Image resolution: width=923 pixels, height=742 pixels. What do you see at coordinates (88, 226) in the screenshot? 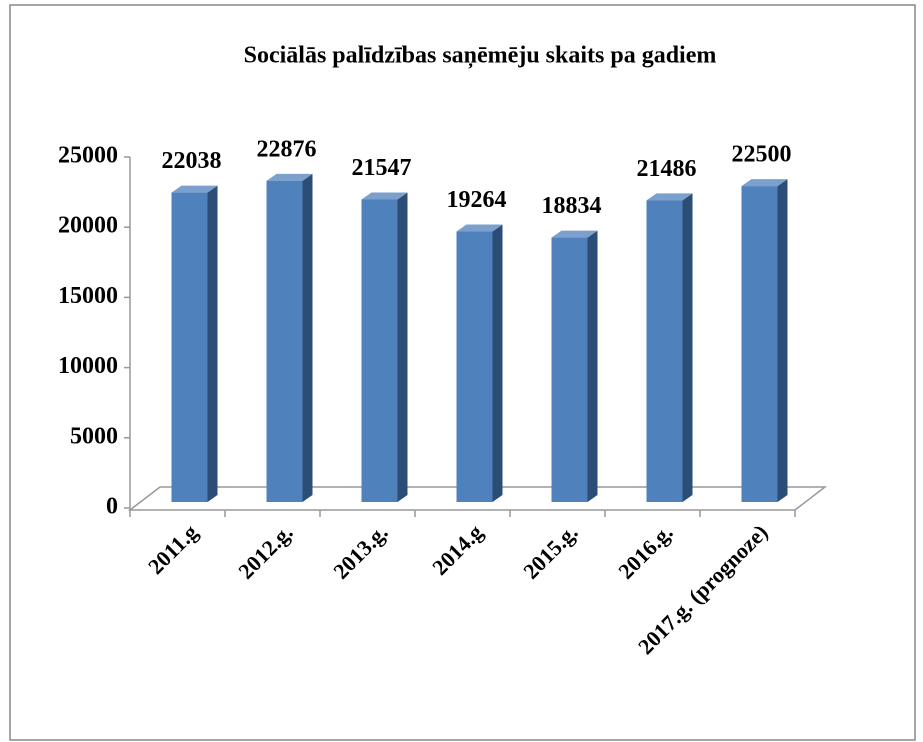
I see `y-tick-label: 20000` at bounding box center [88, 226].